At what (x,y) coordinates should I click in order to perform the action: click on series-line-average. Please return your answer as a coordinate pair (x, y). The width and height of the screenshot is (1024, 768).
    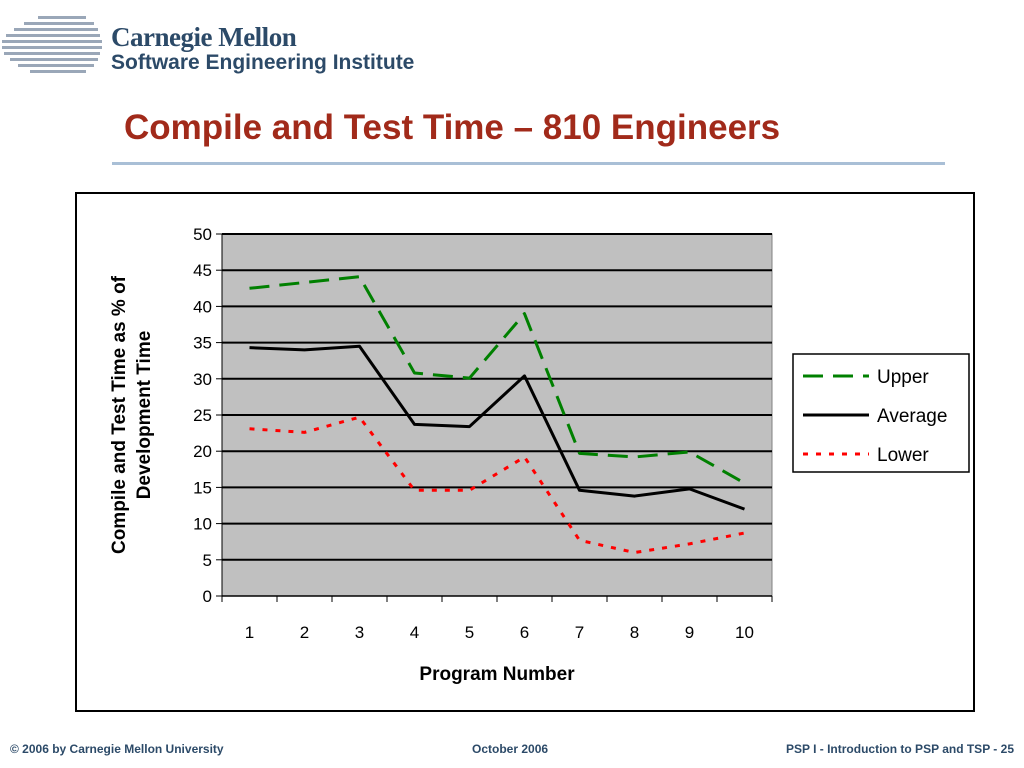
    Looking at the image, I should click on (497, 427).